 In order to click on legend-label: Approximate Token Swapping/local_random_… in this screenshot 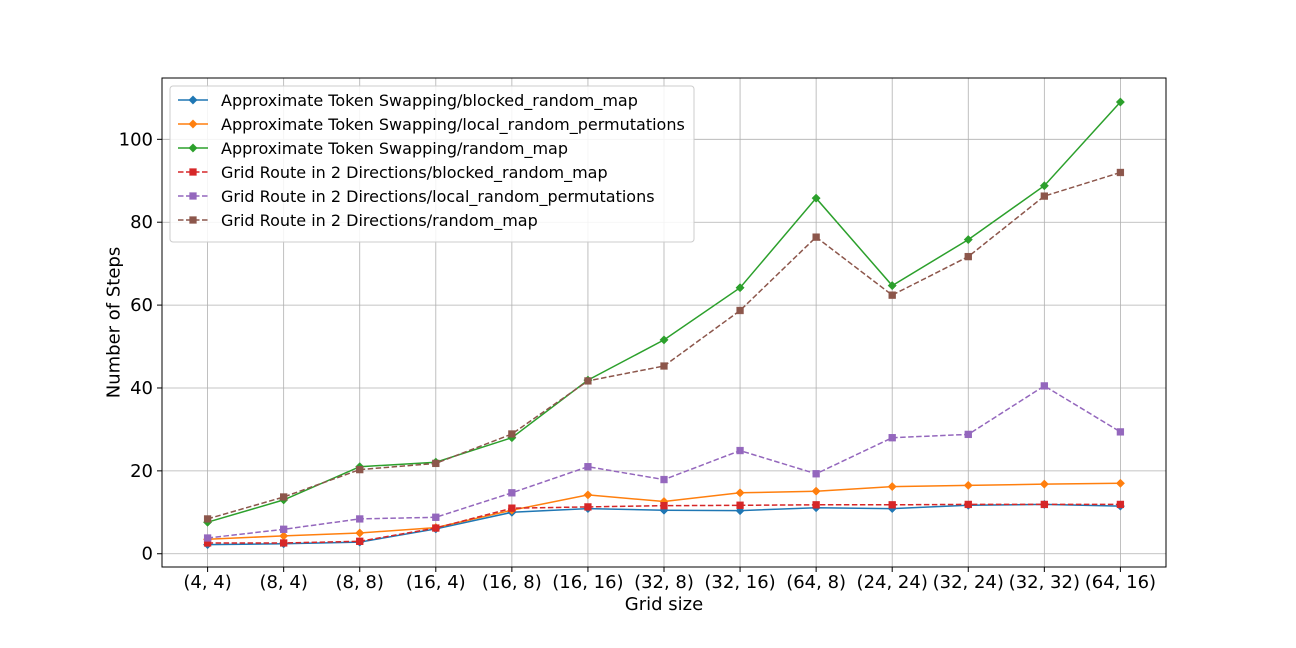, I will do `click(453, 125)`.